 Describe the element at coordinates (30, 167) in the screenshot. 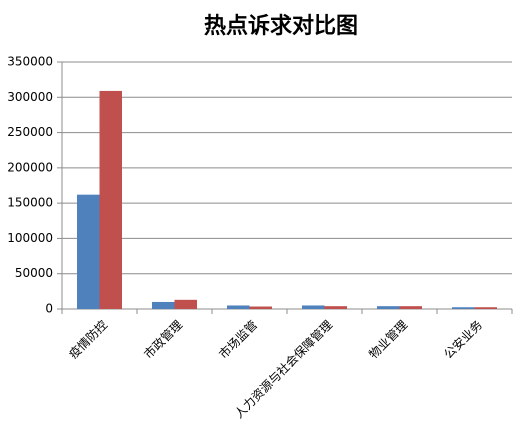

I see `y-tick-label: 200000` at that location.